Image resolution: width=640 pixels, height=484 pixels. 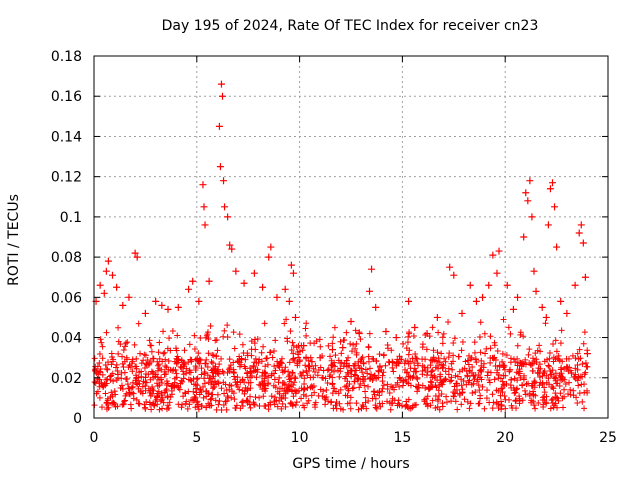 What do you see at coordinates (66, 258) in the screenshot?
I see `y-tick-label: 0.08` at bounding box center [66, 258].